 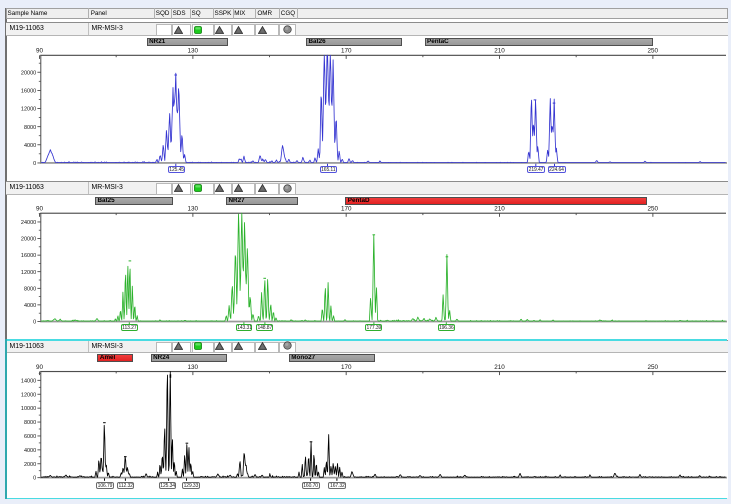 What do you see at coordinates (28, 223) in the screenshot?
I see `svg-text: 24000` at bounding box center [28, 223].